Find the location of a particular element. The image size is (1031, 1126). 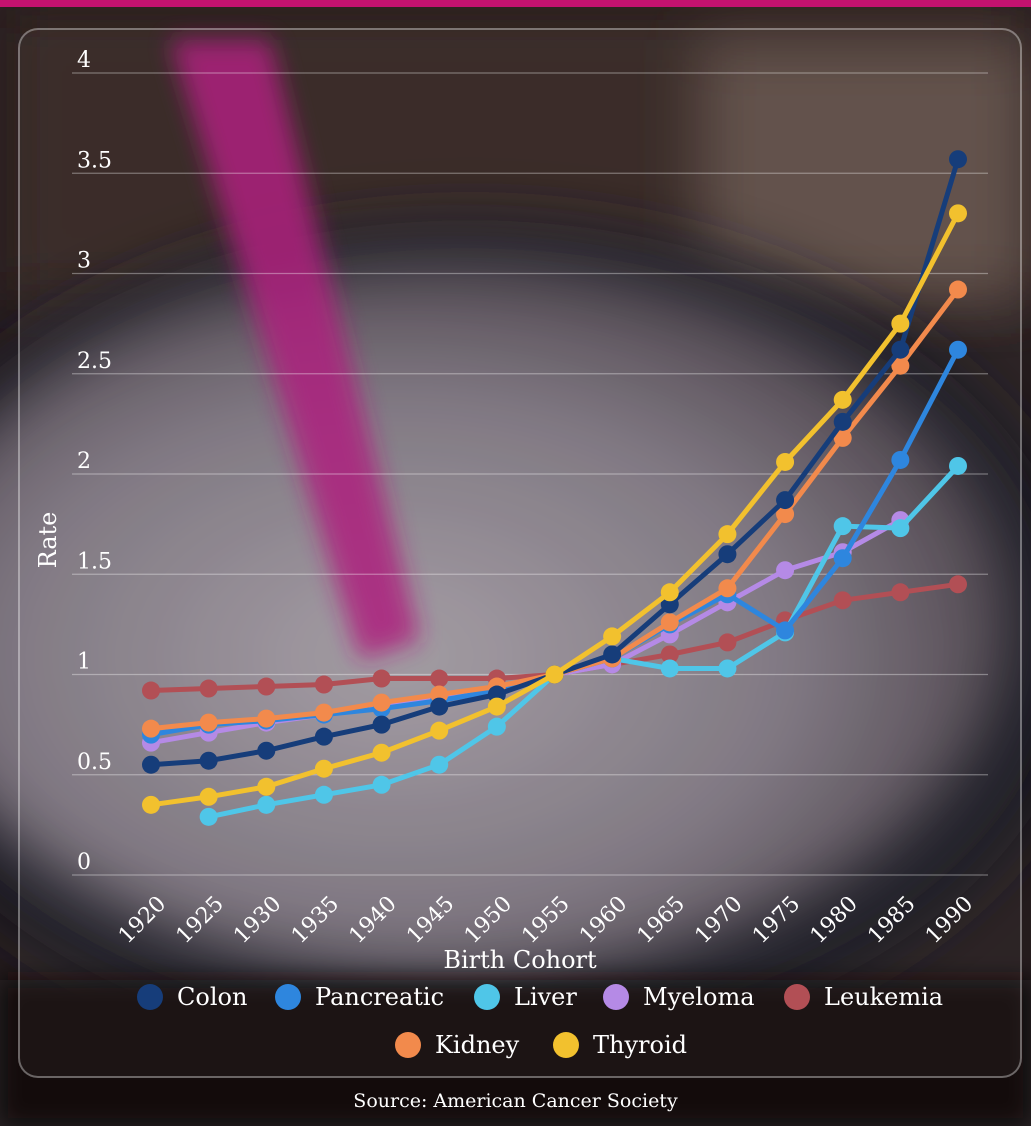

legend-label-thyroid: Thyroid is located at coordinates (640, 1045).